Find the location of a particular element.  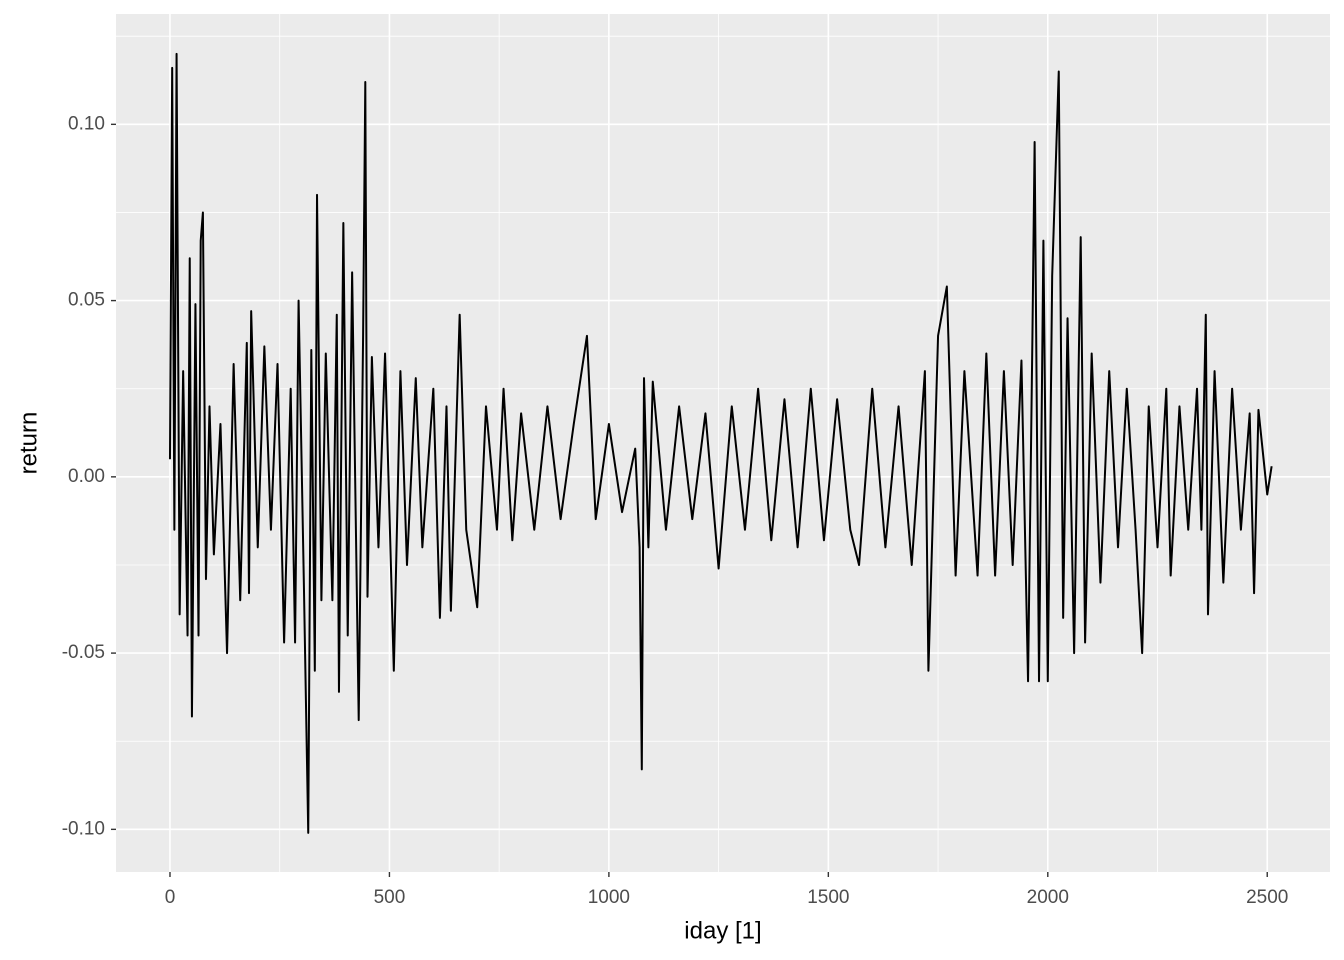

x-axis-title: iday [1] is located at coordinates (722, 930).